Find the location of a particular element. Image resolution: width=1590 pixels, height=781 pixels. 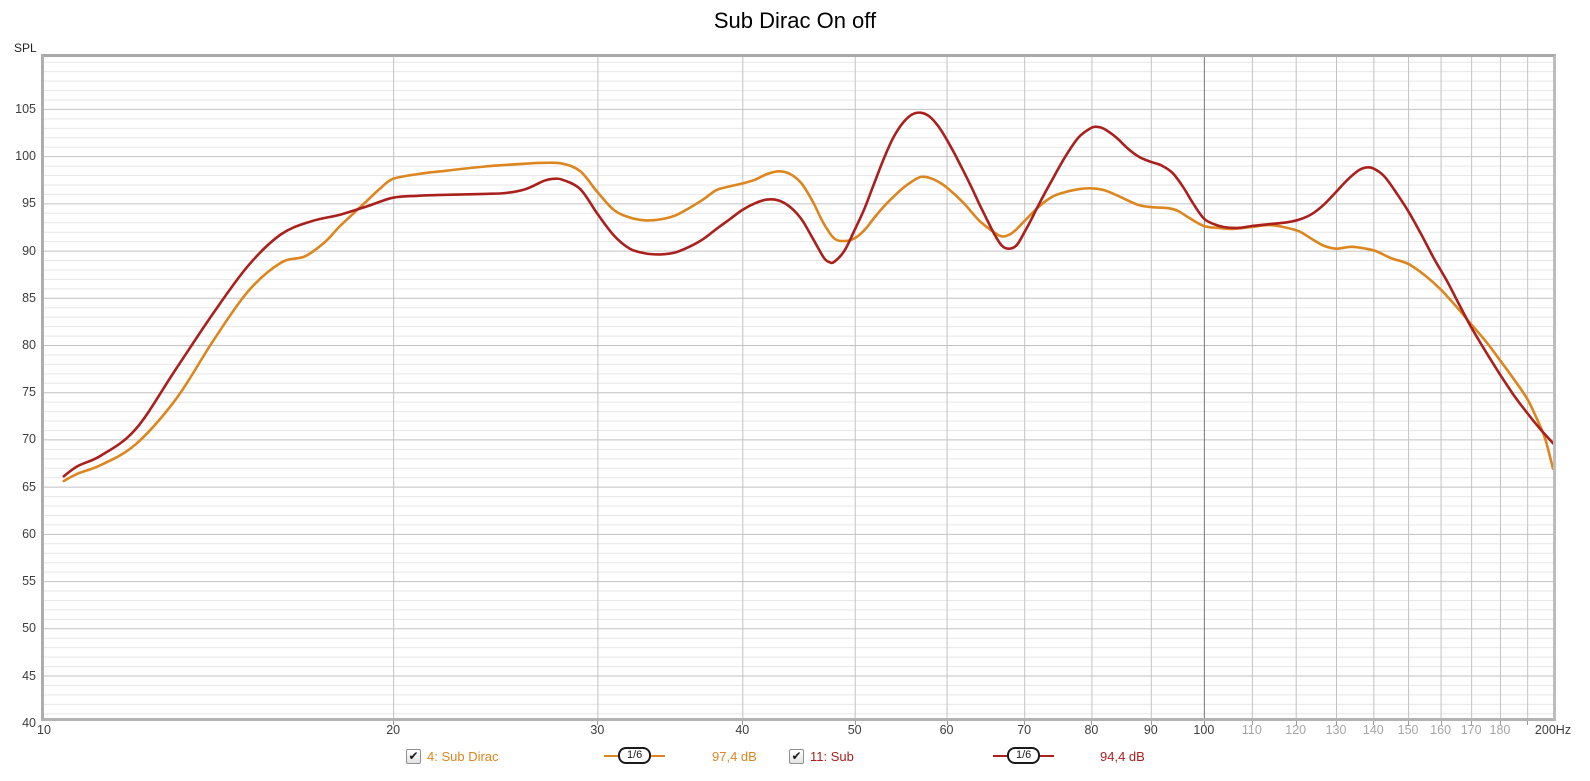

y-tick-label: 80 is located at coordinates (29, 345).